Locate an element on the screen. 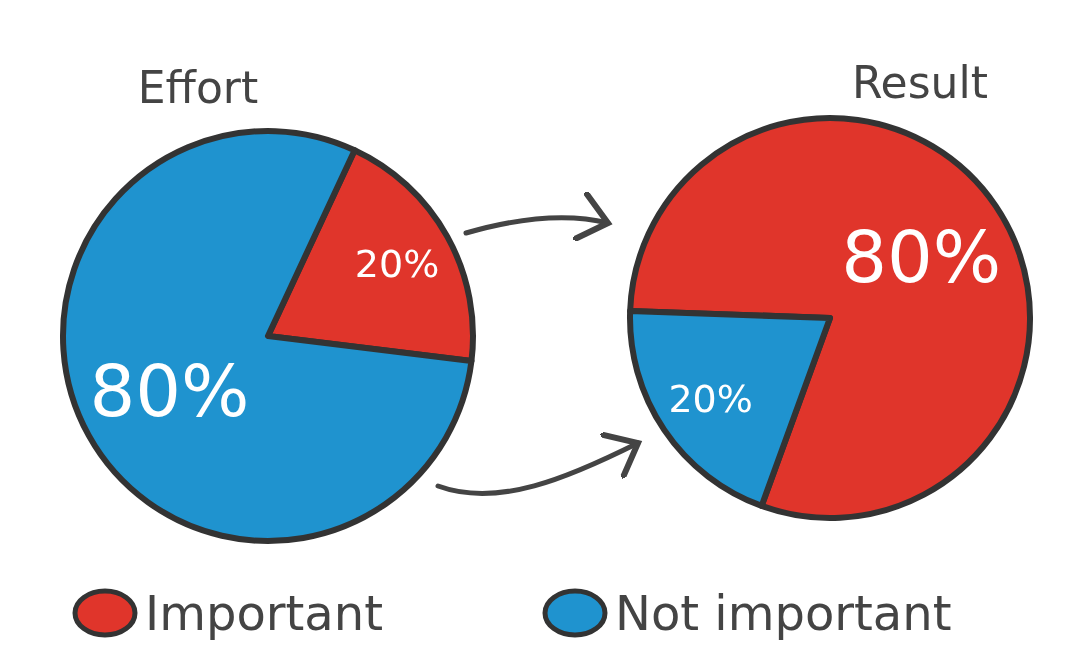 The image size is (1080, 666). legend-label: Important is located at coordinates (264, 613).